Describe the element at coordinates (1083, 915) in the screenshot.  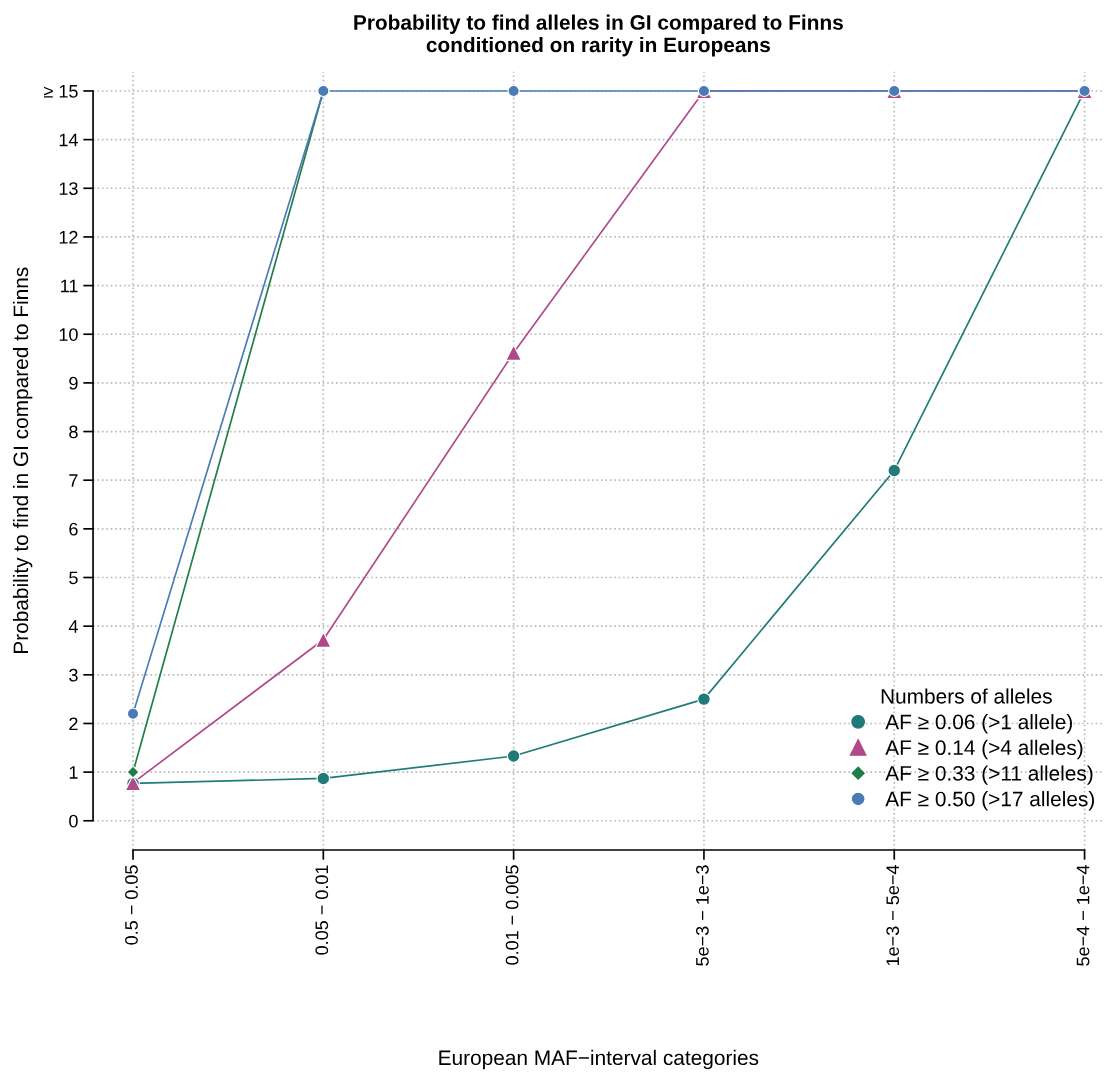
I see `x-tick-label: 5e−4 − 1e−4` at that location.